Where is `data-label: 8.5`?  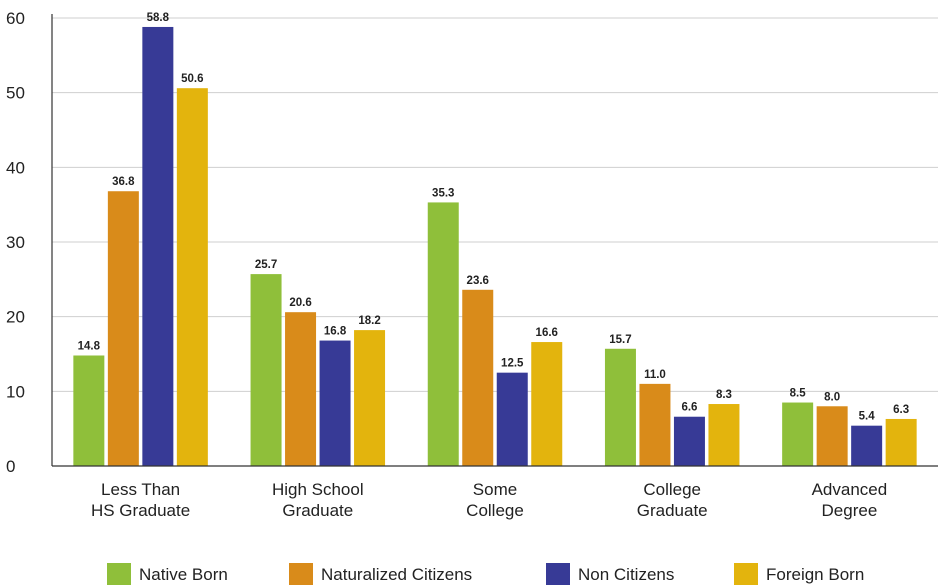 data-label: 8.5 is located at coordinates (798, 394).